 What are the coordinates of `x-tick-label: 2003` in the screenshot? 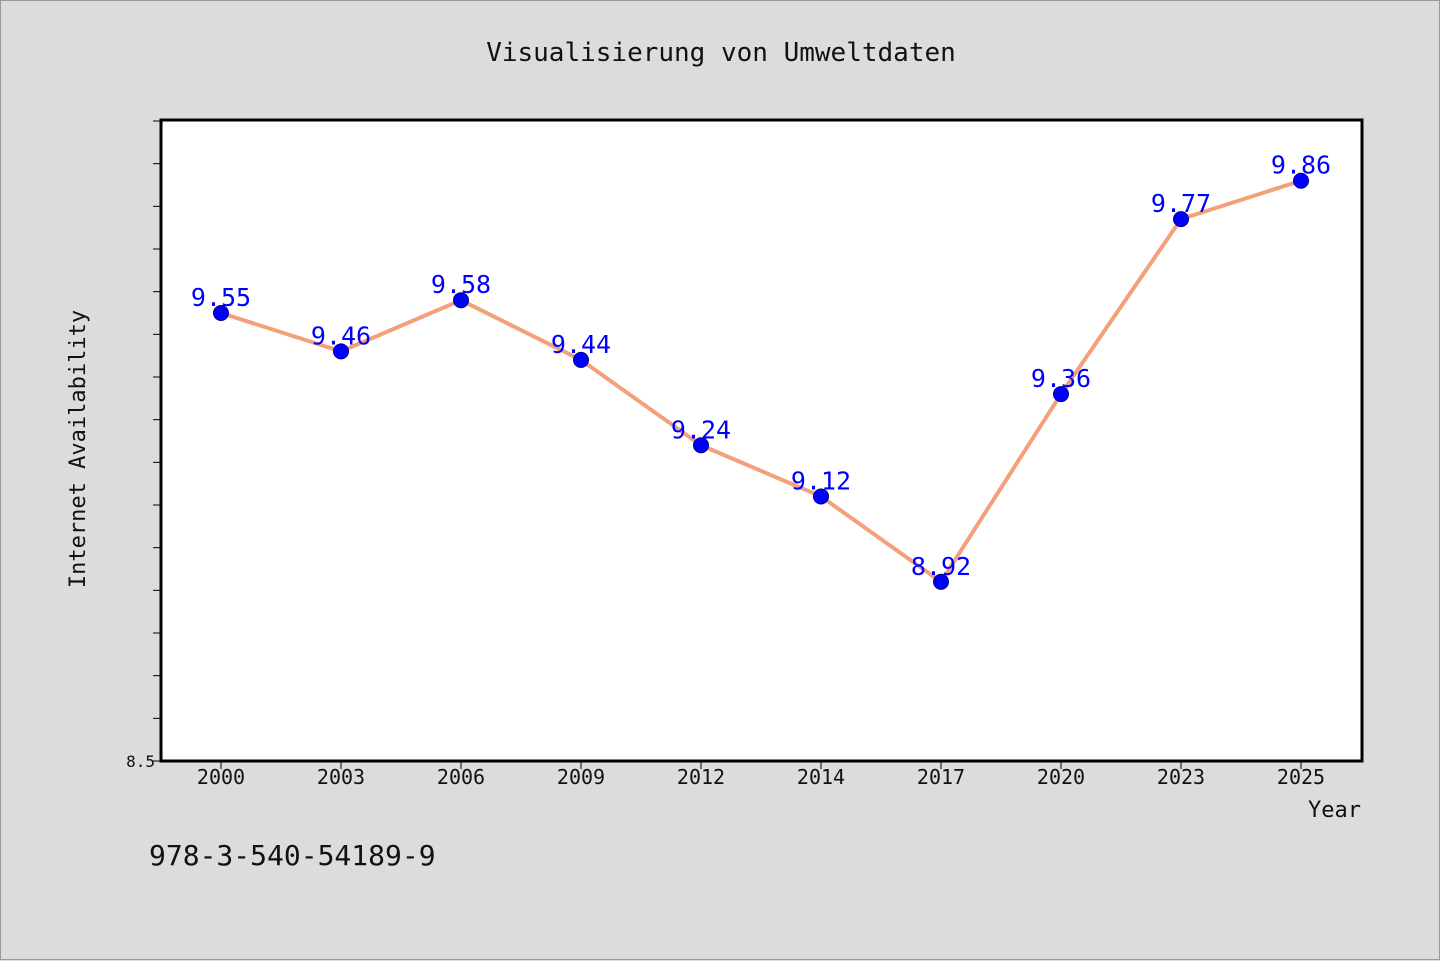 It's located at (341, 777).